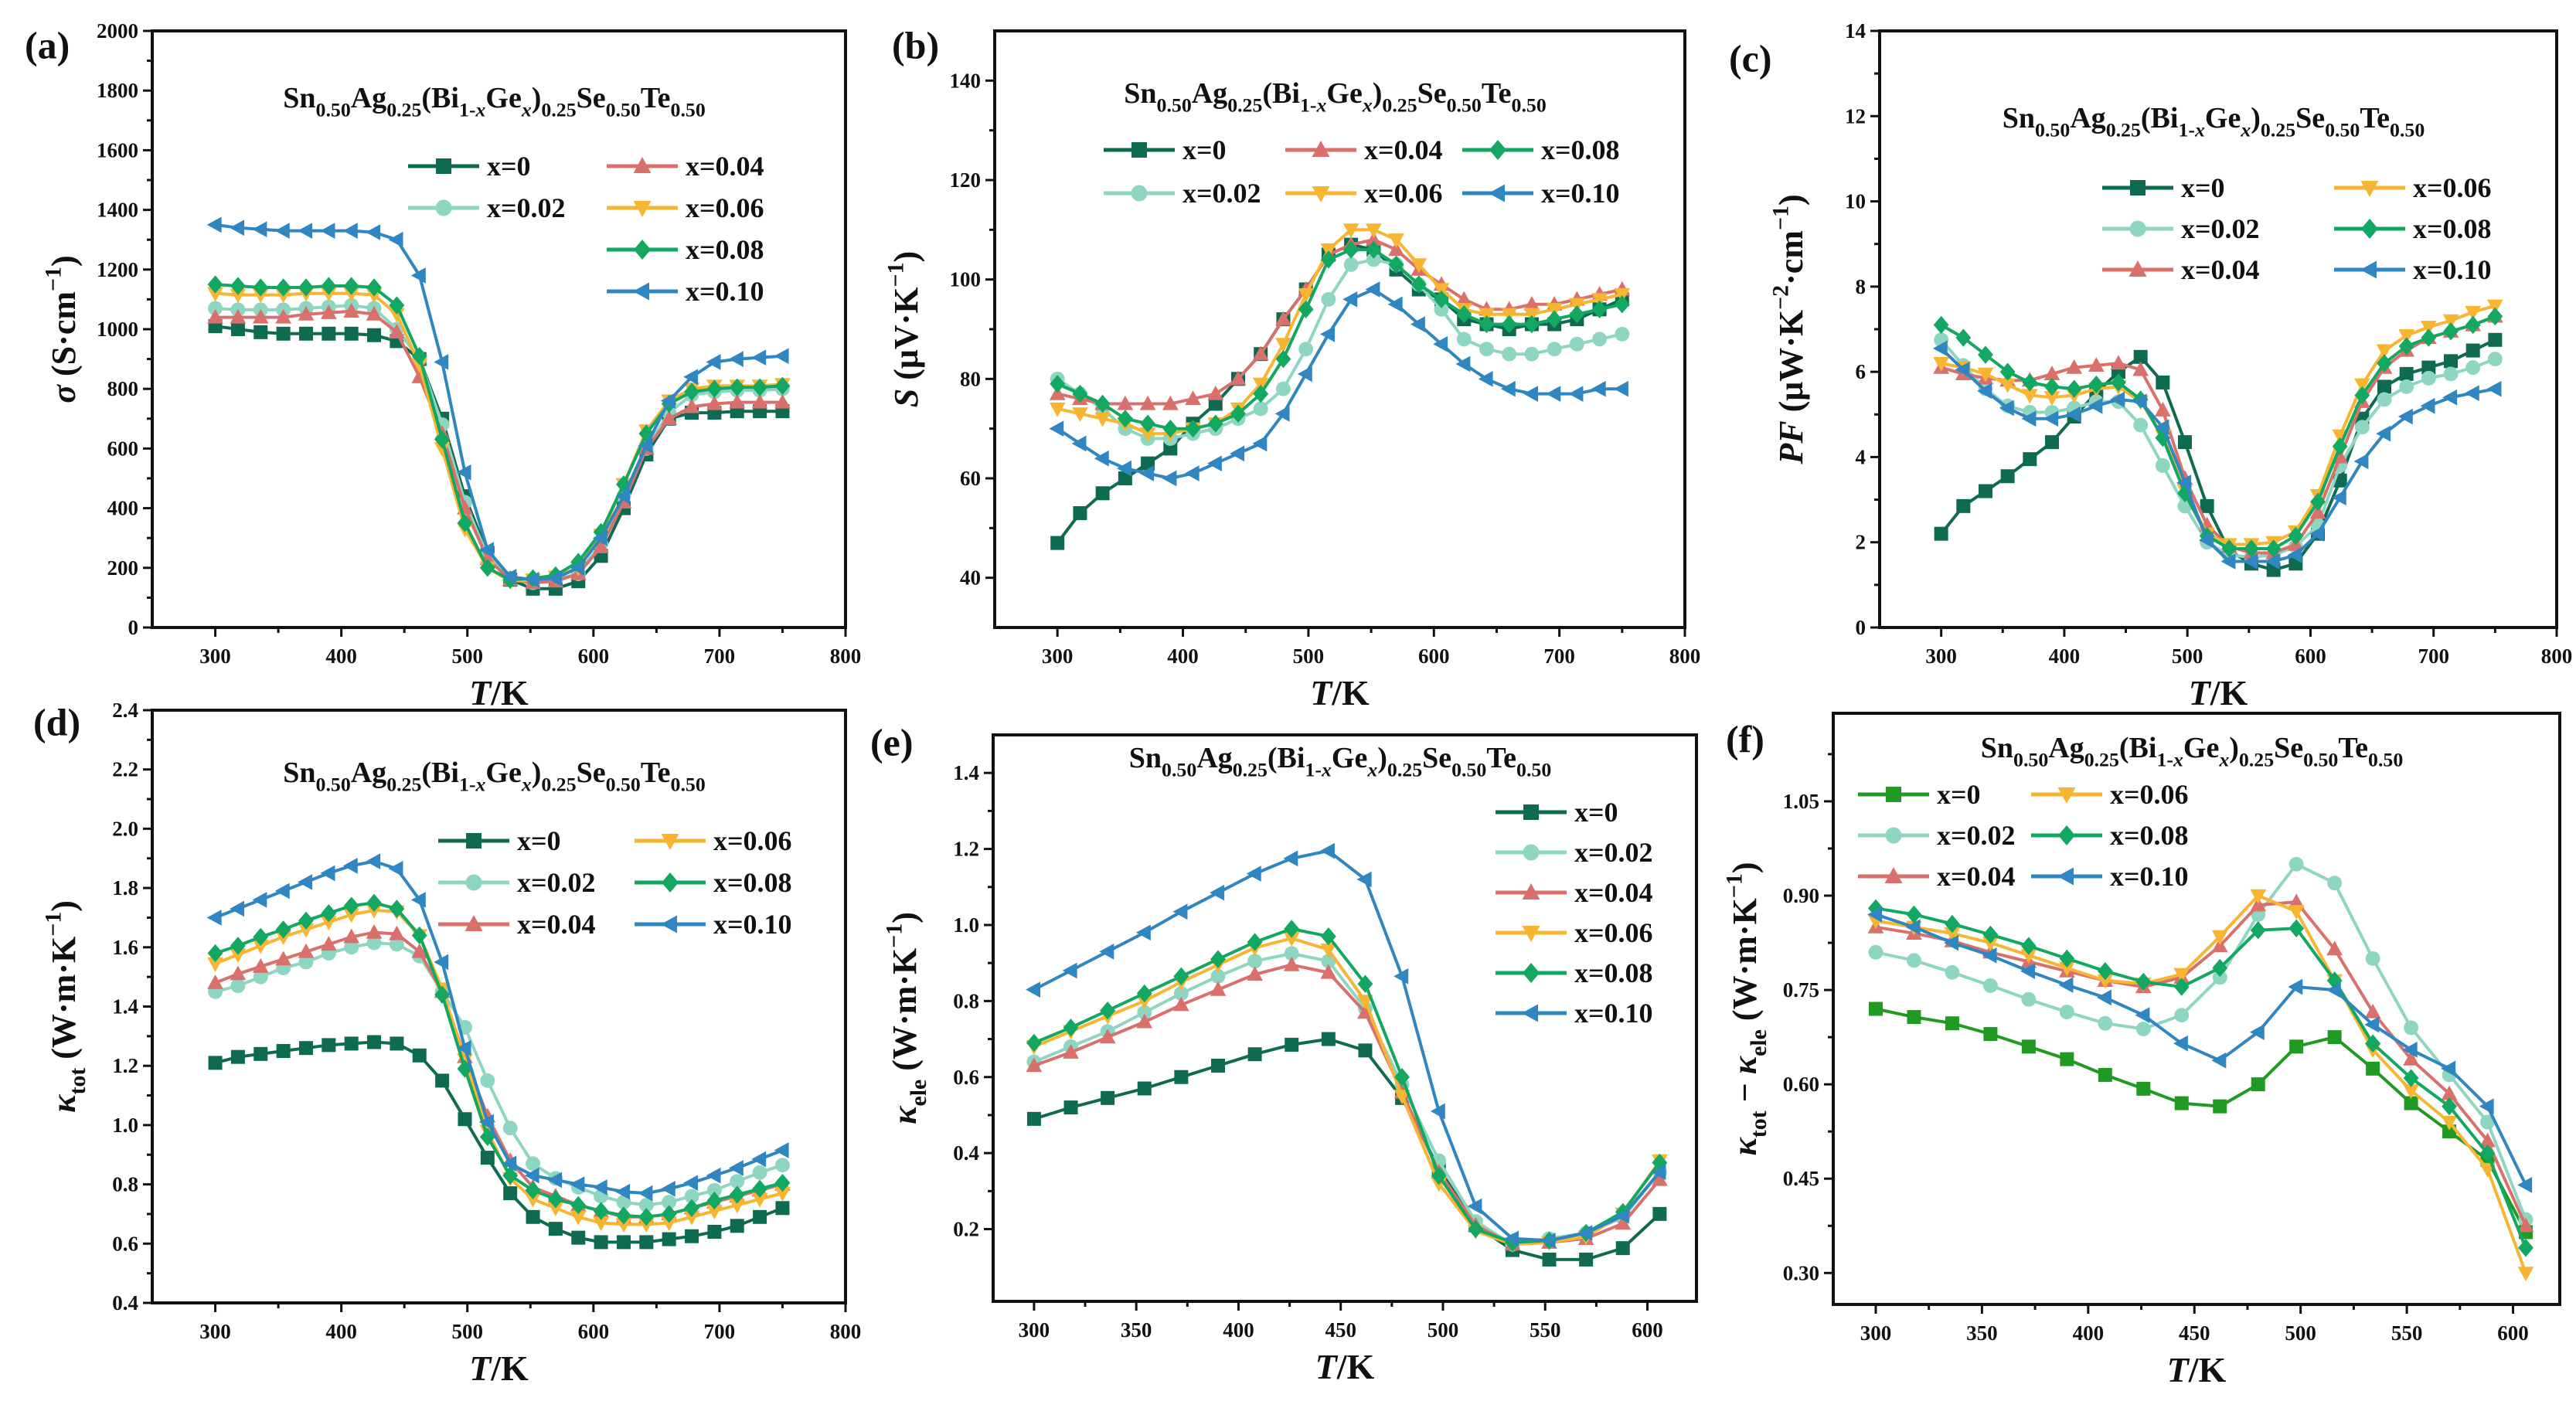  Describe the element at coordinates (64, 906) in the screenshot. I see `text-segment: )` at that location.